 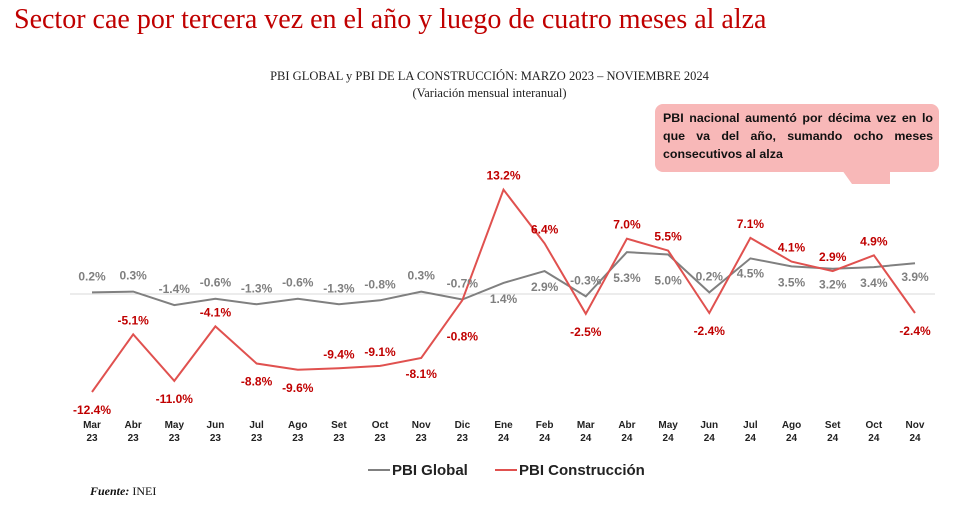 I want to click on data-label-pbi-construccion: 6.4%, so click(x=545, y=229).